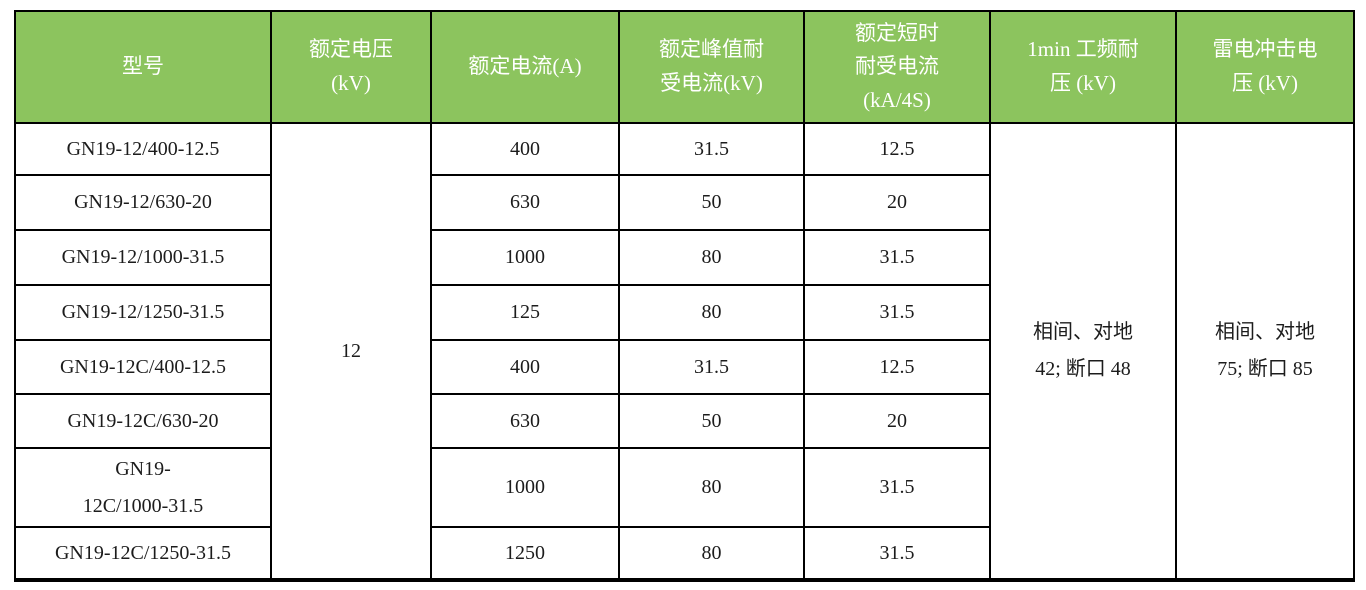 The height and width of the screenshot is (590, 1366). I want to click on power-frequency-withstand-cell: 相间、对地 42; 断口 48, so click(1083, 351).